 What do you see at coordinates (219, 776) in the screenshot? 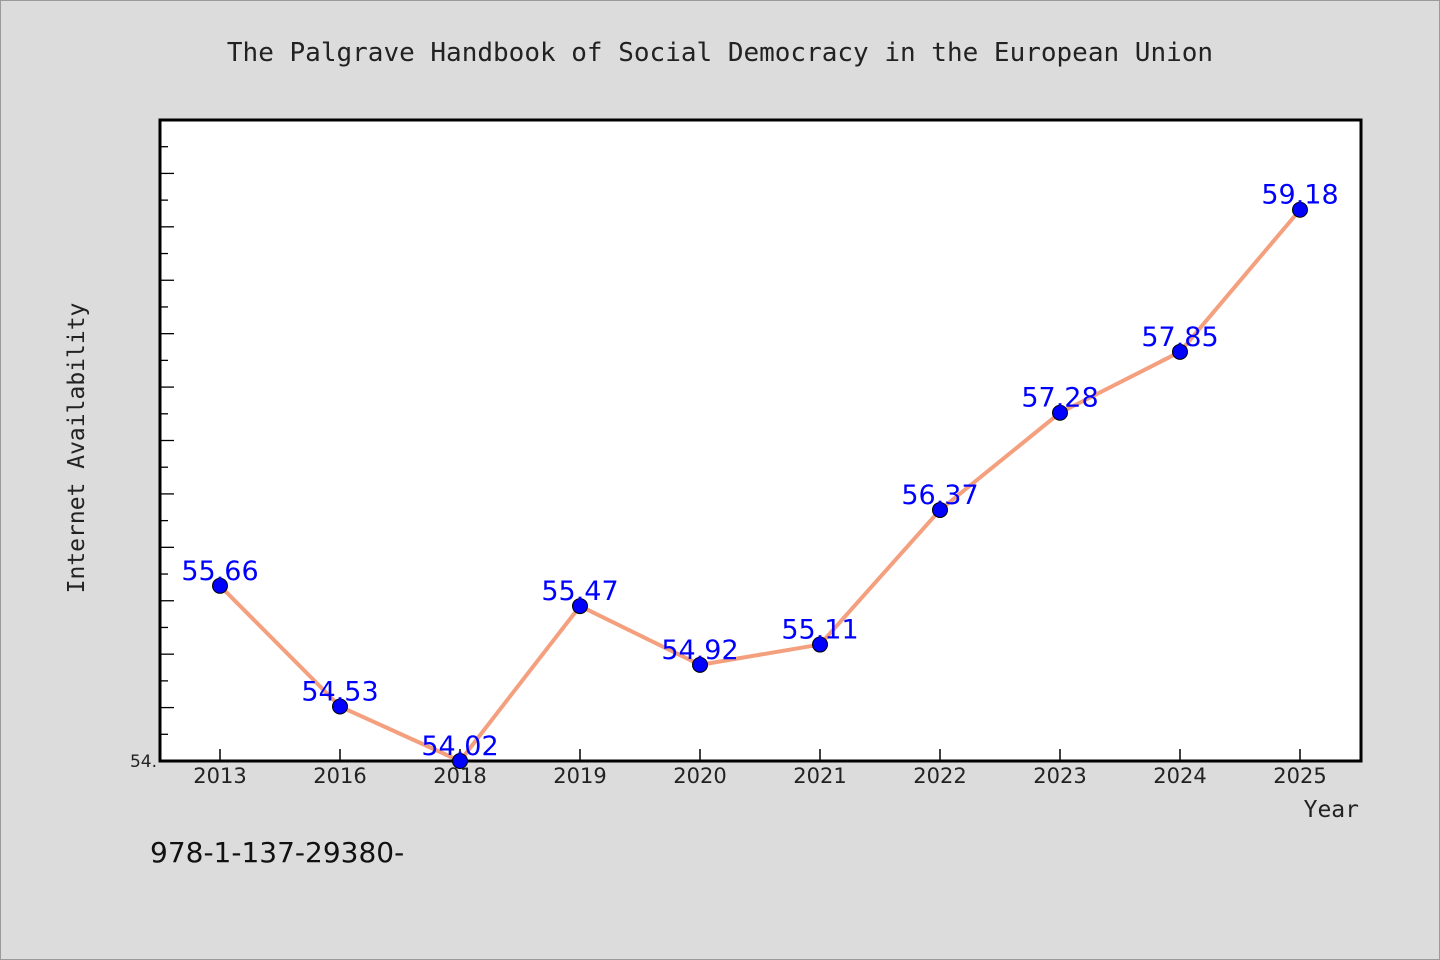
I see `x-tick-label: 2013` at bounding box center [219, 776].